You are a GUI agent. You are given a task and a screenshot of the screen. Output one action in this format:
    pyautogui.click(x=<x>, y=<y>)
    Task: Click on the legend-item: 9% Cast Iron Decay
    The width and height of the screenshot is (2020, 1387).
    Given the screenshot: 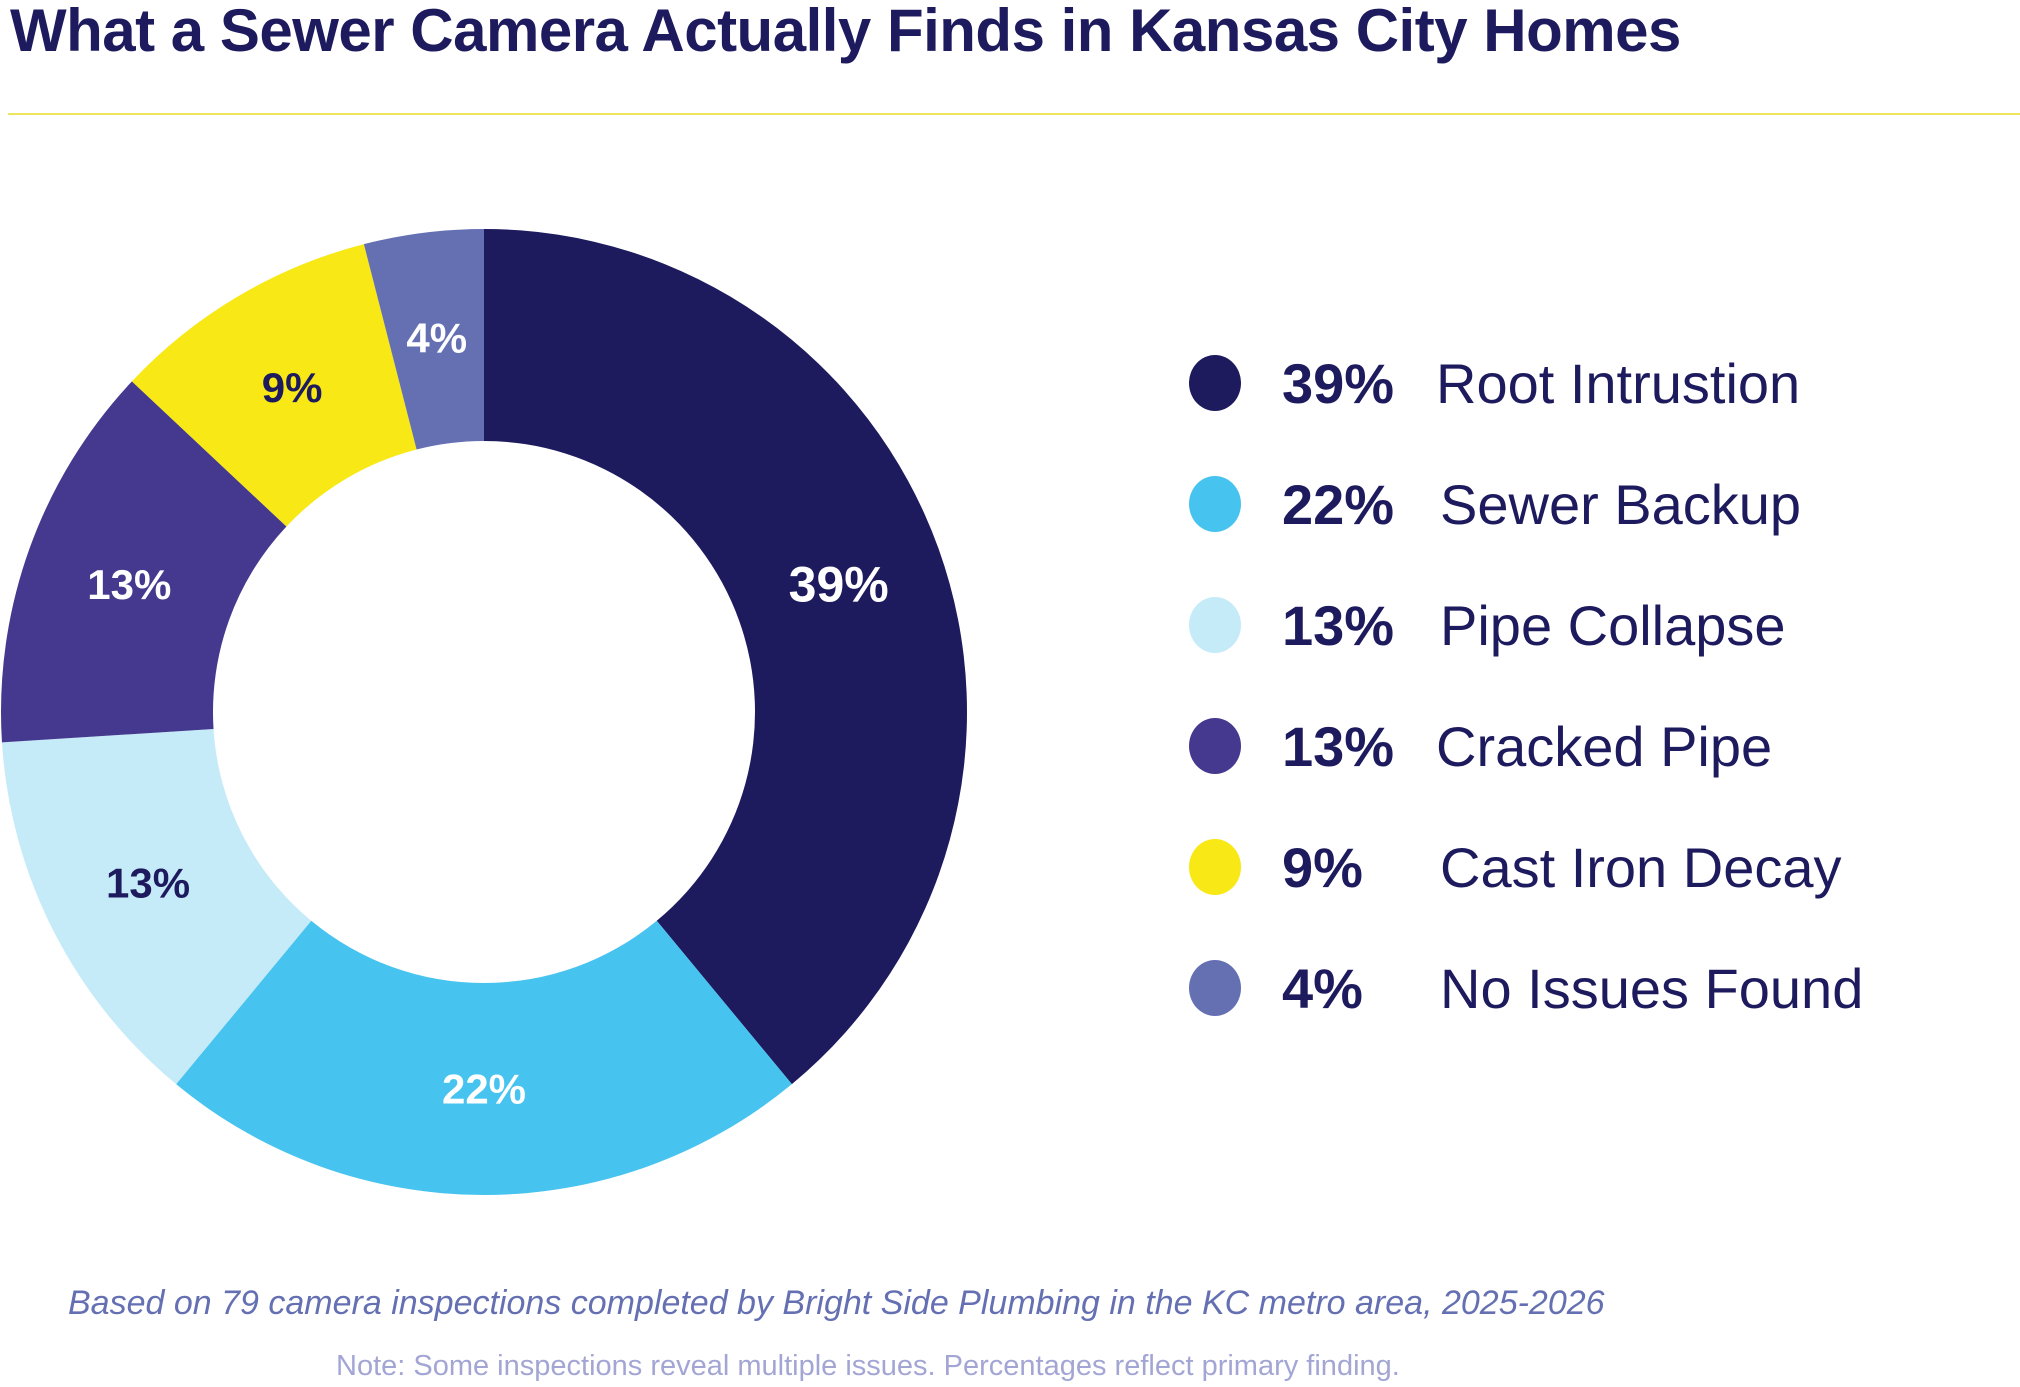 What is the action you would take?
    pyautogui.click(x=1515, y=867)
    